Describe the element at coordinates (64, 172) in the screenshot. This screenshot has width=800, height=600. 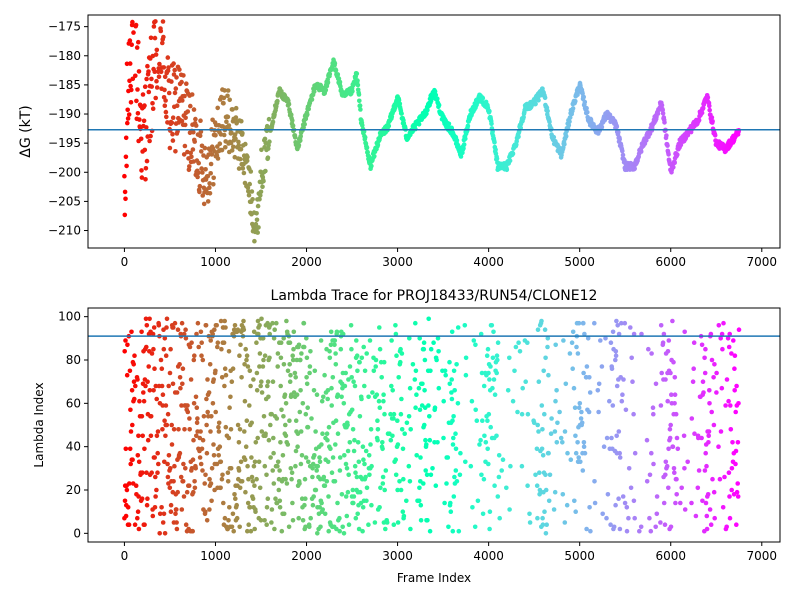
I see `y-tick-label: −200` at that location.